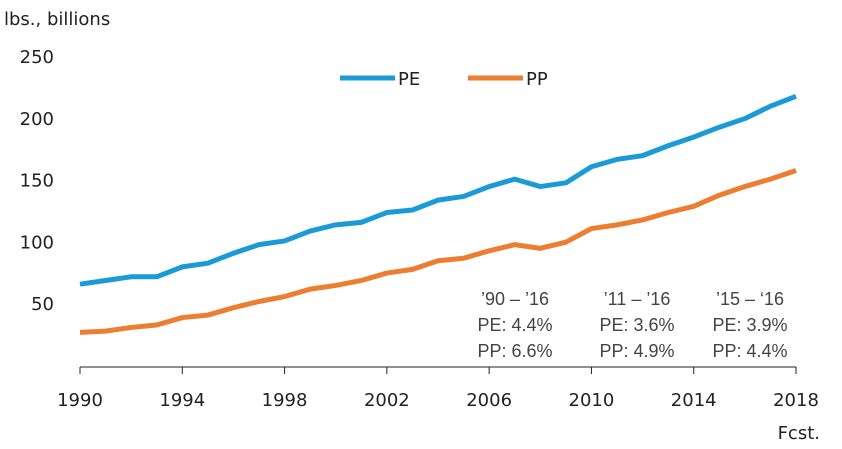  I want to click on y-tick-label: 250, so click(37, 57).